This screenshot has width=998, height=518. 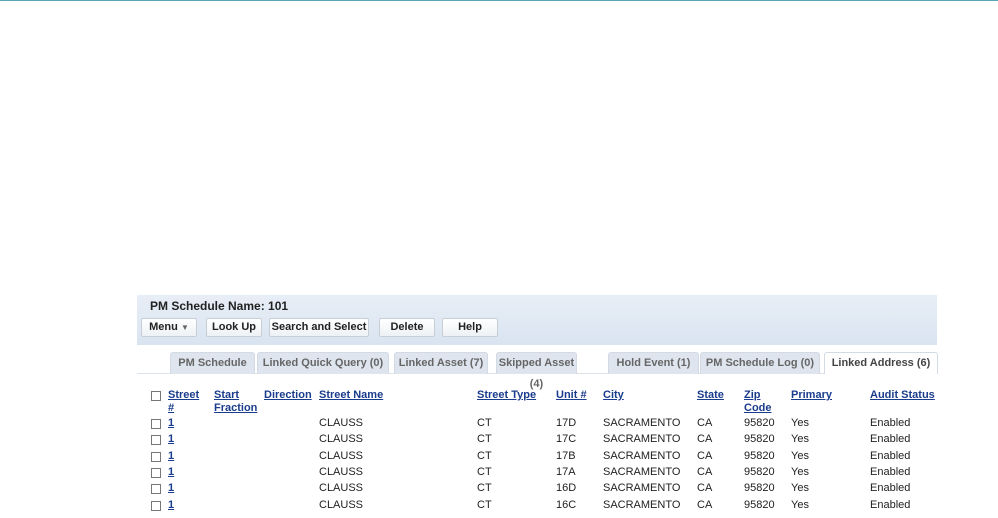 I want to click on menu-button: Menu ▼, so click(x=169, y=327).